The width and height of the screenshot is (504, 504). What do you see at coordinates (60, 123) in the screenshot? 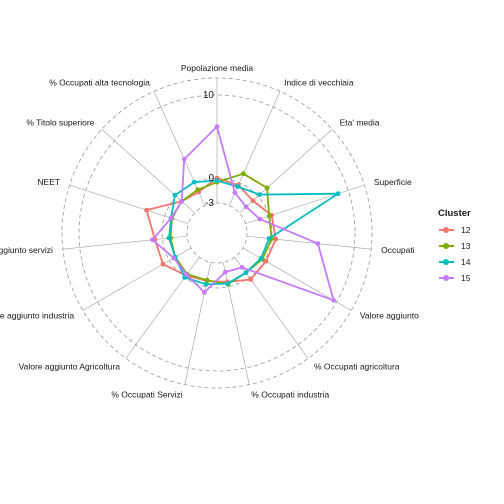
I see `axis-label: % Titolo superiore` at bounding box center [60, 123].